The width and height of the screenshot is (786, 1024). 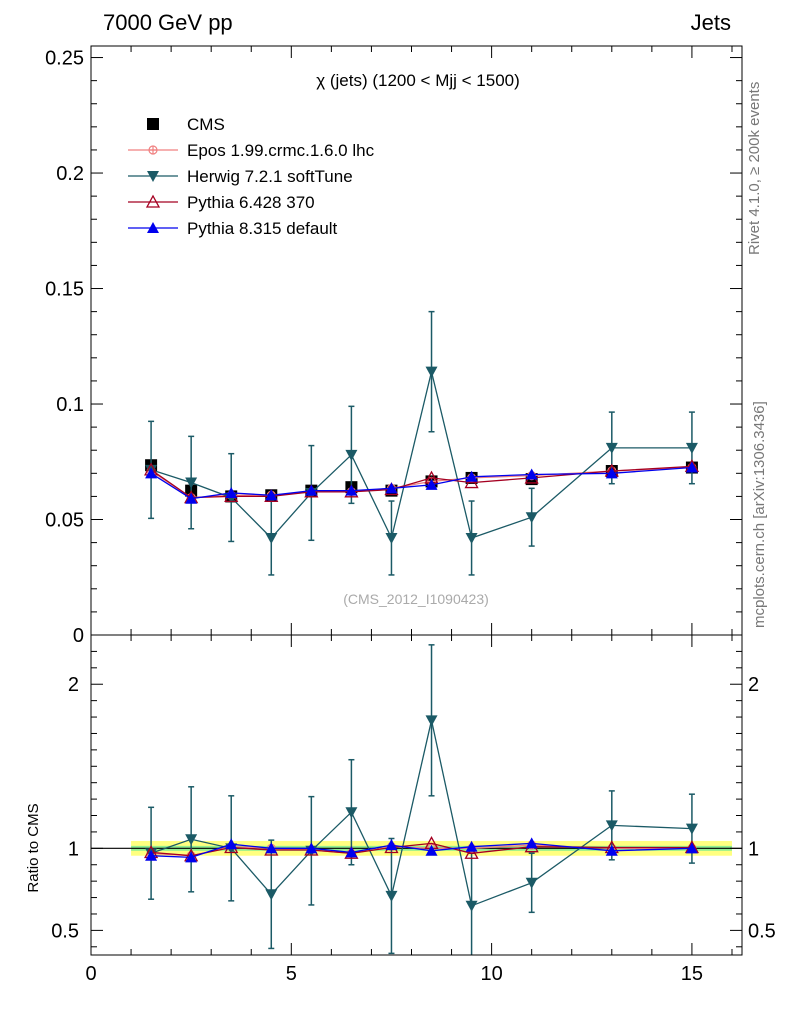 I want to click on ratio-y-tick-label-right: 0.5, so click(x=762, y=931).